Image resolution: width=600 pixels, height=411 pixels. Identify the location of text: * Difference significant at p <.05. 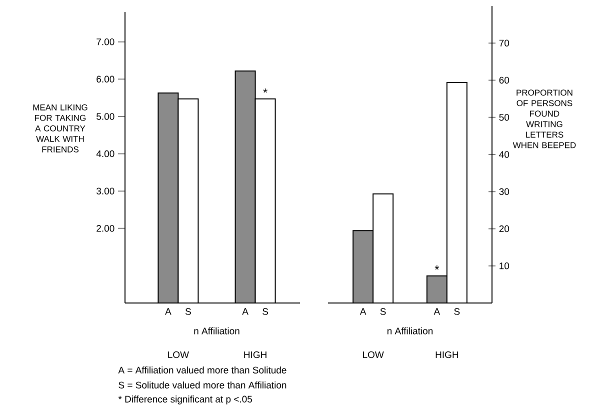
(185, 400).